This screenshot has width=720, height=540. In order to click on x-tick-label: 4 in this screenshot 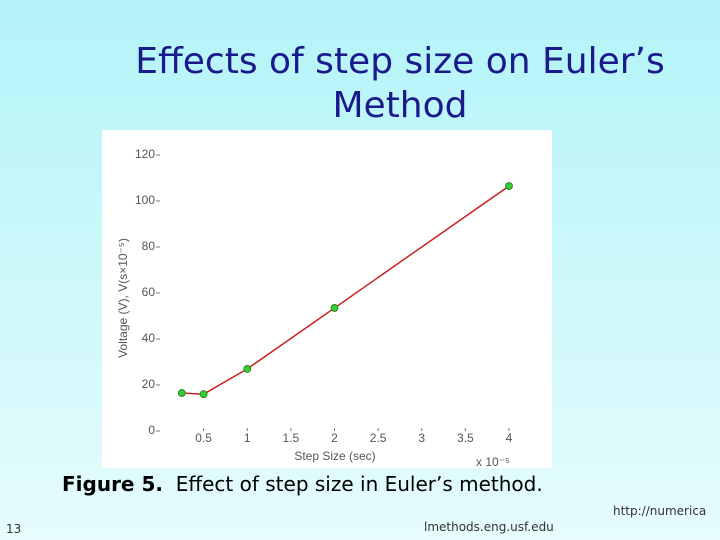, I will do `click(509, 438)`.